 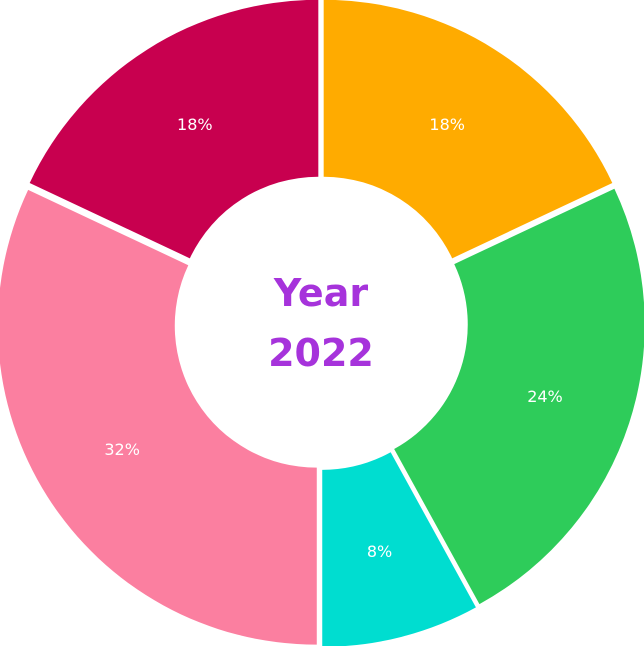 I want to click on slice-label-1: 18%, so click(x=447, y=124).